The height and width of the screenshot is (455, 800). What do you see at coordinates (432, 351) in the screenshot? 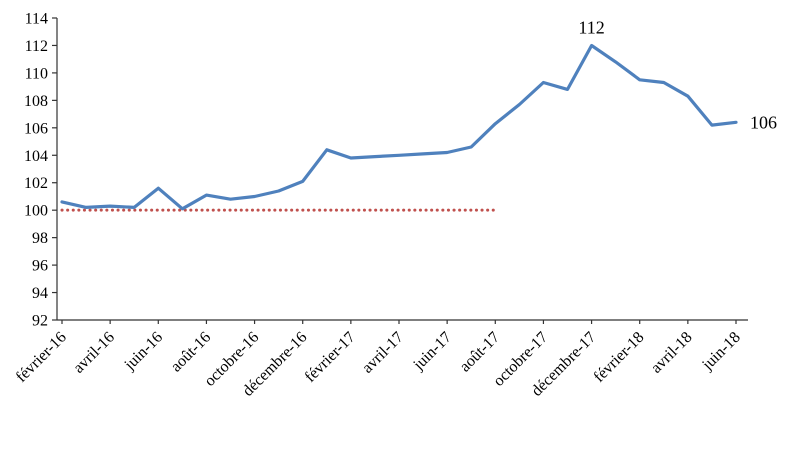
I see `x-axis-tick-label: juin-17` at bounding box center [432, 351].